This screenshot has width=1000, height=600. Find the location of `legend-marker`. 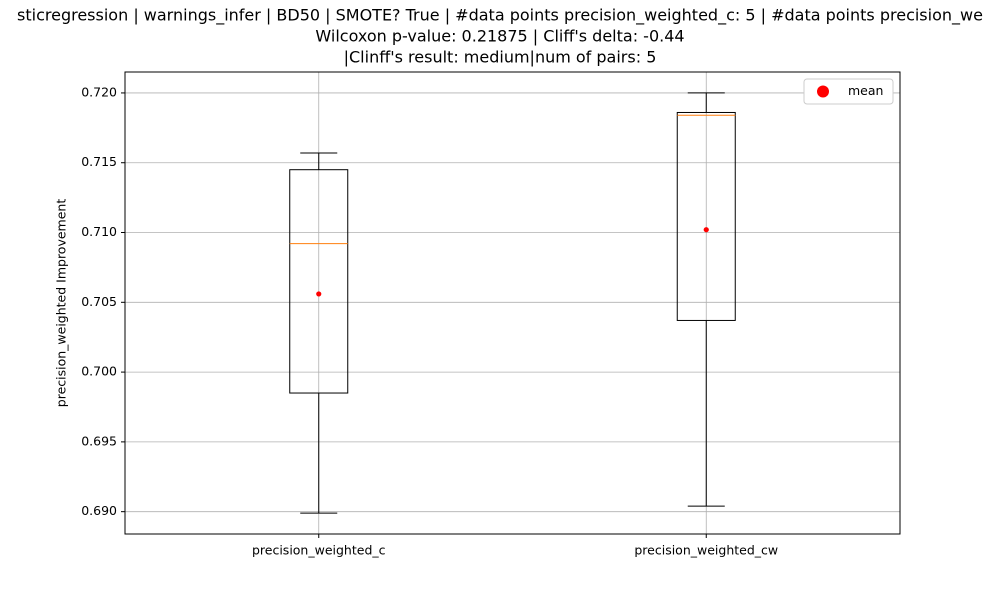

legend-marker is located at coordinates (823, 91).